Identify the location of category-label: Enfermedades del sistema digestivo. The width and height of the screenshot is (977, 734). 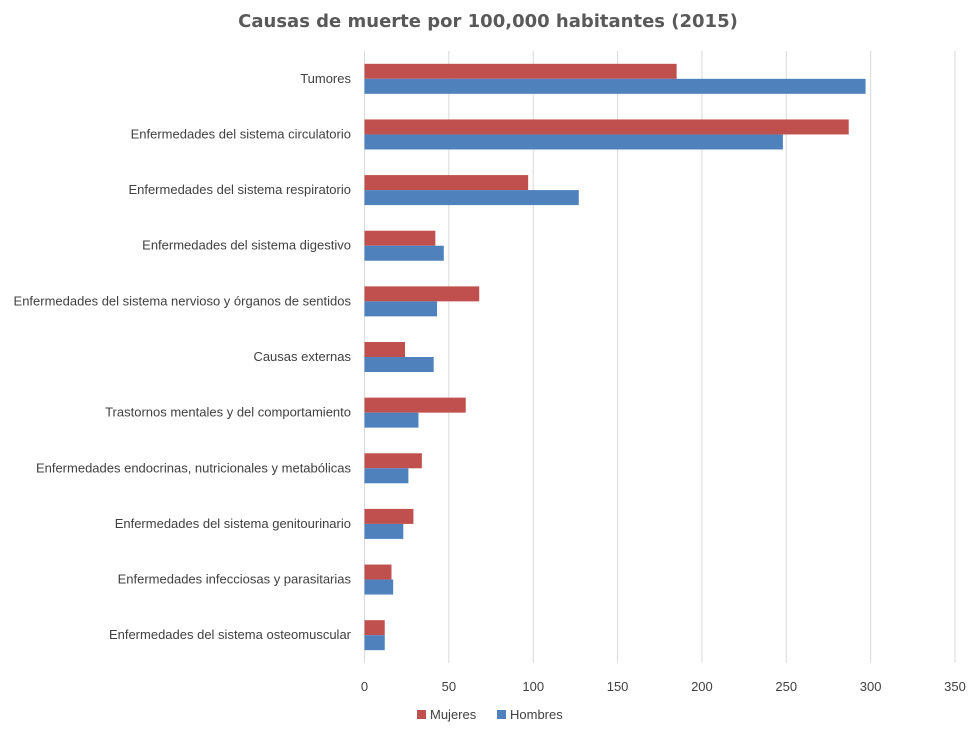
(246, 245).